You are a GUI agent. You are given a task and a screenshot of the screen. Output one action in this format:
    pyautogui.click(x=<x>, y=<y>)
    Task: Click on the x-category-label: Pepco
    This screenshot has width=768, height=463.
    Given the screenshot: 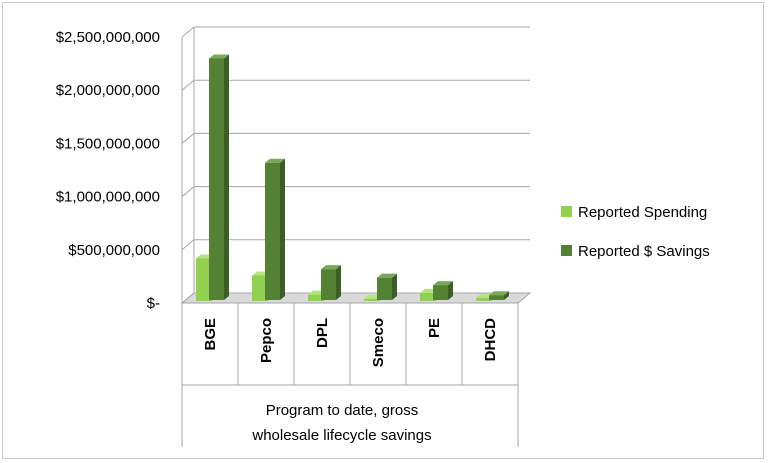 What is the action you would take?
    pyautogui.click(x=266, y=340)
    